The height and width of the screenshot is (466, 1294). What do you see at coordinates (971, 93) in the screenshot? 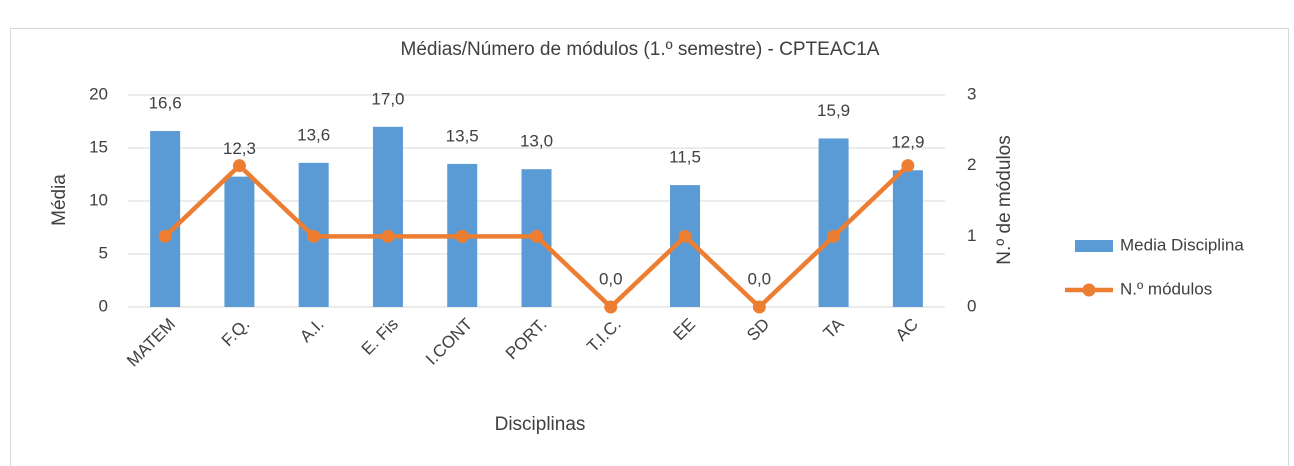
I see `y2-tick-label: 3` at bounding box center [971, 93].